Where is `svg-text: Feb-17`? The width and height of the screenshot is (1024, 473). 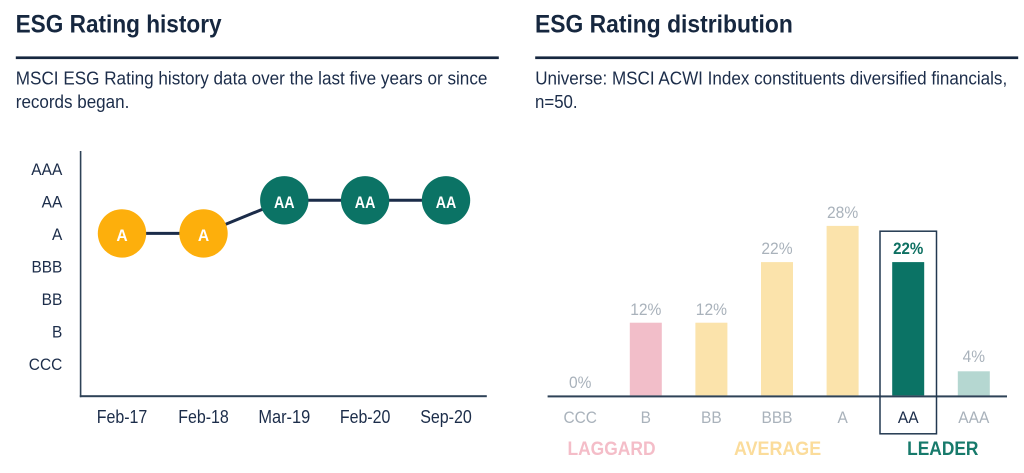 svg-text: Feb-17 is located at coordinates (122, 417).